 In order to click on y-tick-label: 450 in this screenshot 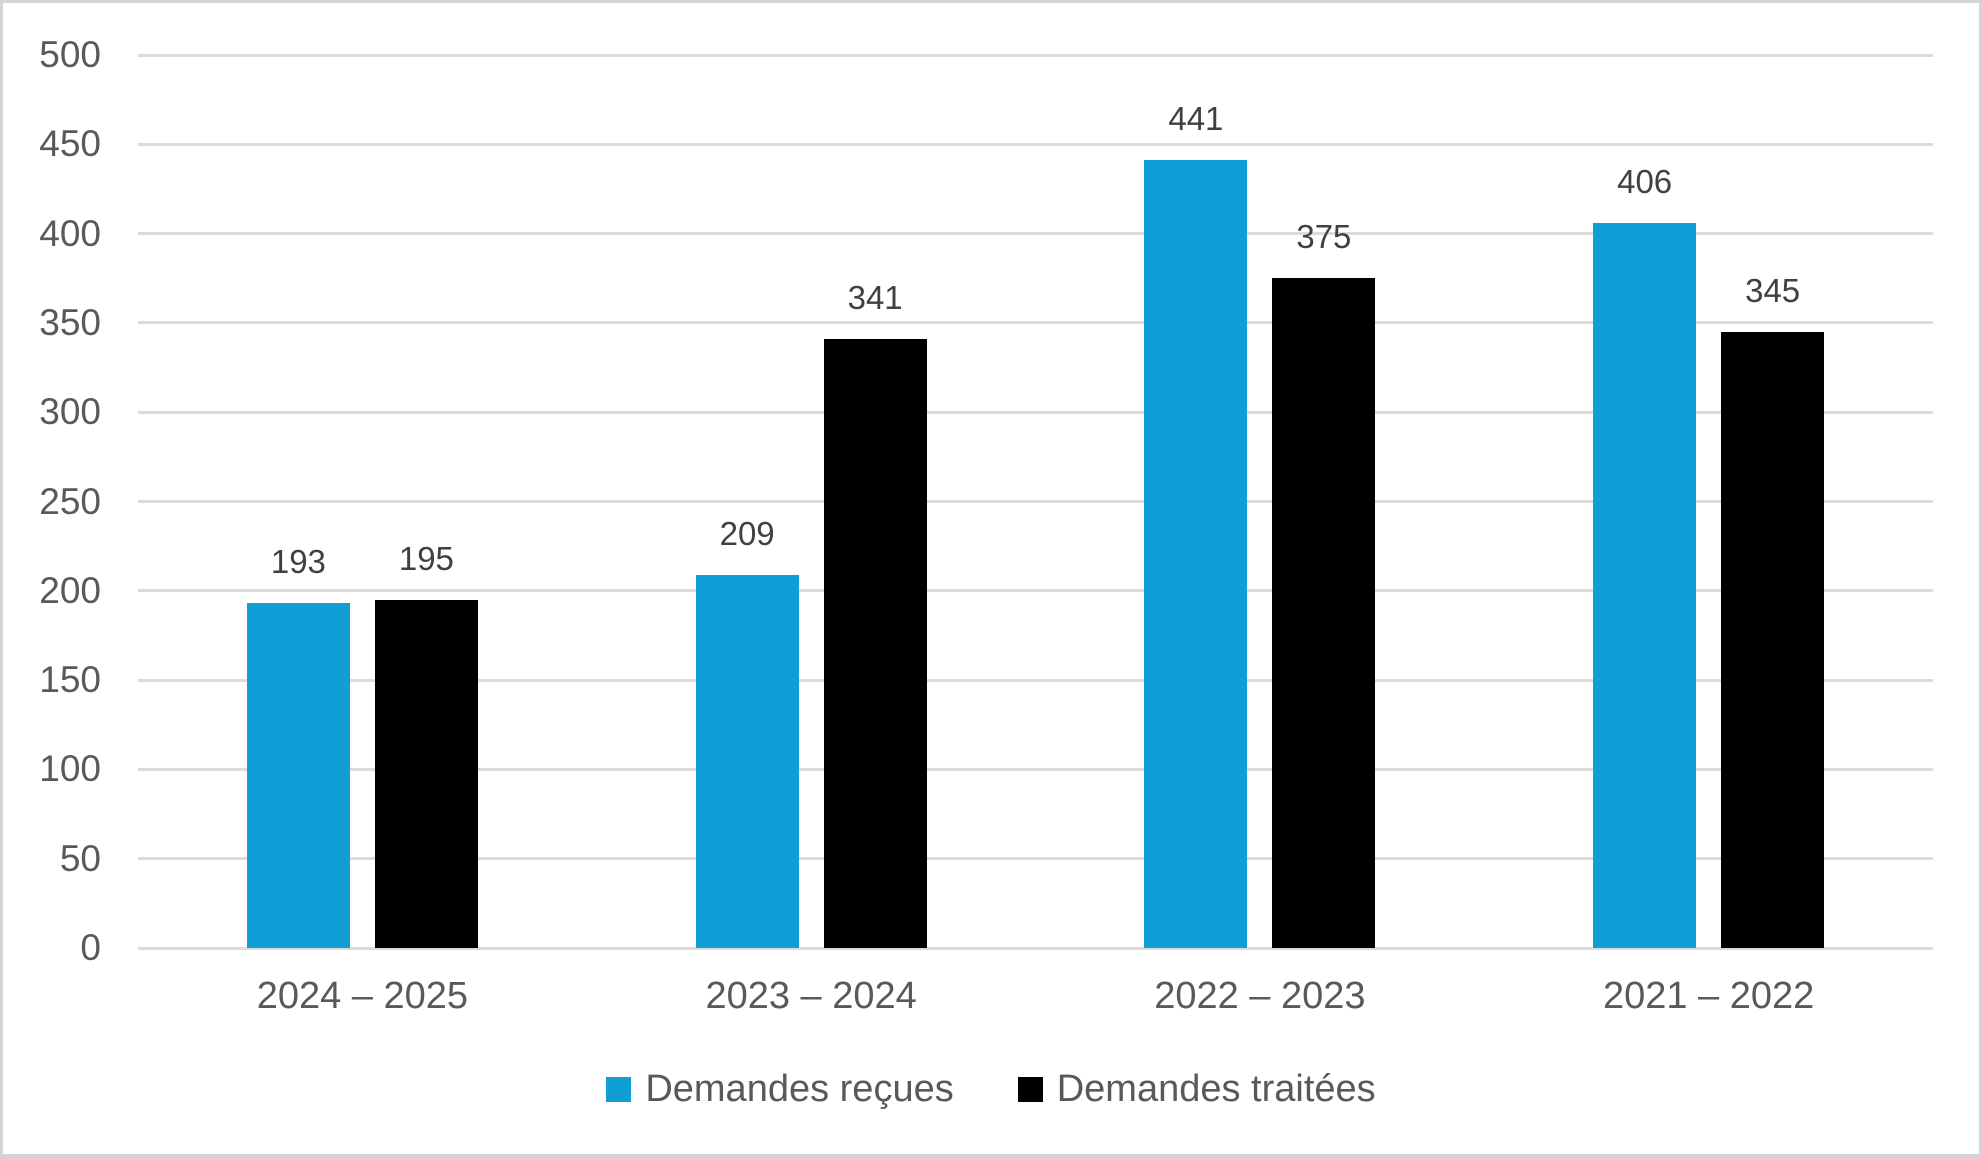, I will do `click(70, 144)`.